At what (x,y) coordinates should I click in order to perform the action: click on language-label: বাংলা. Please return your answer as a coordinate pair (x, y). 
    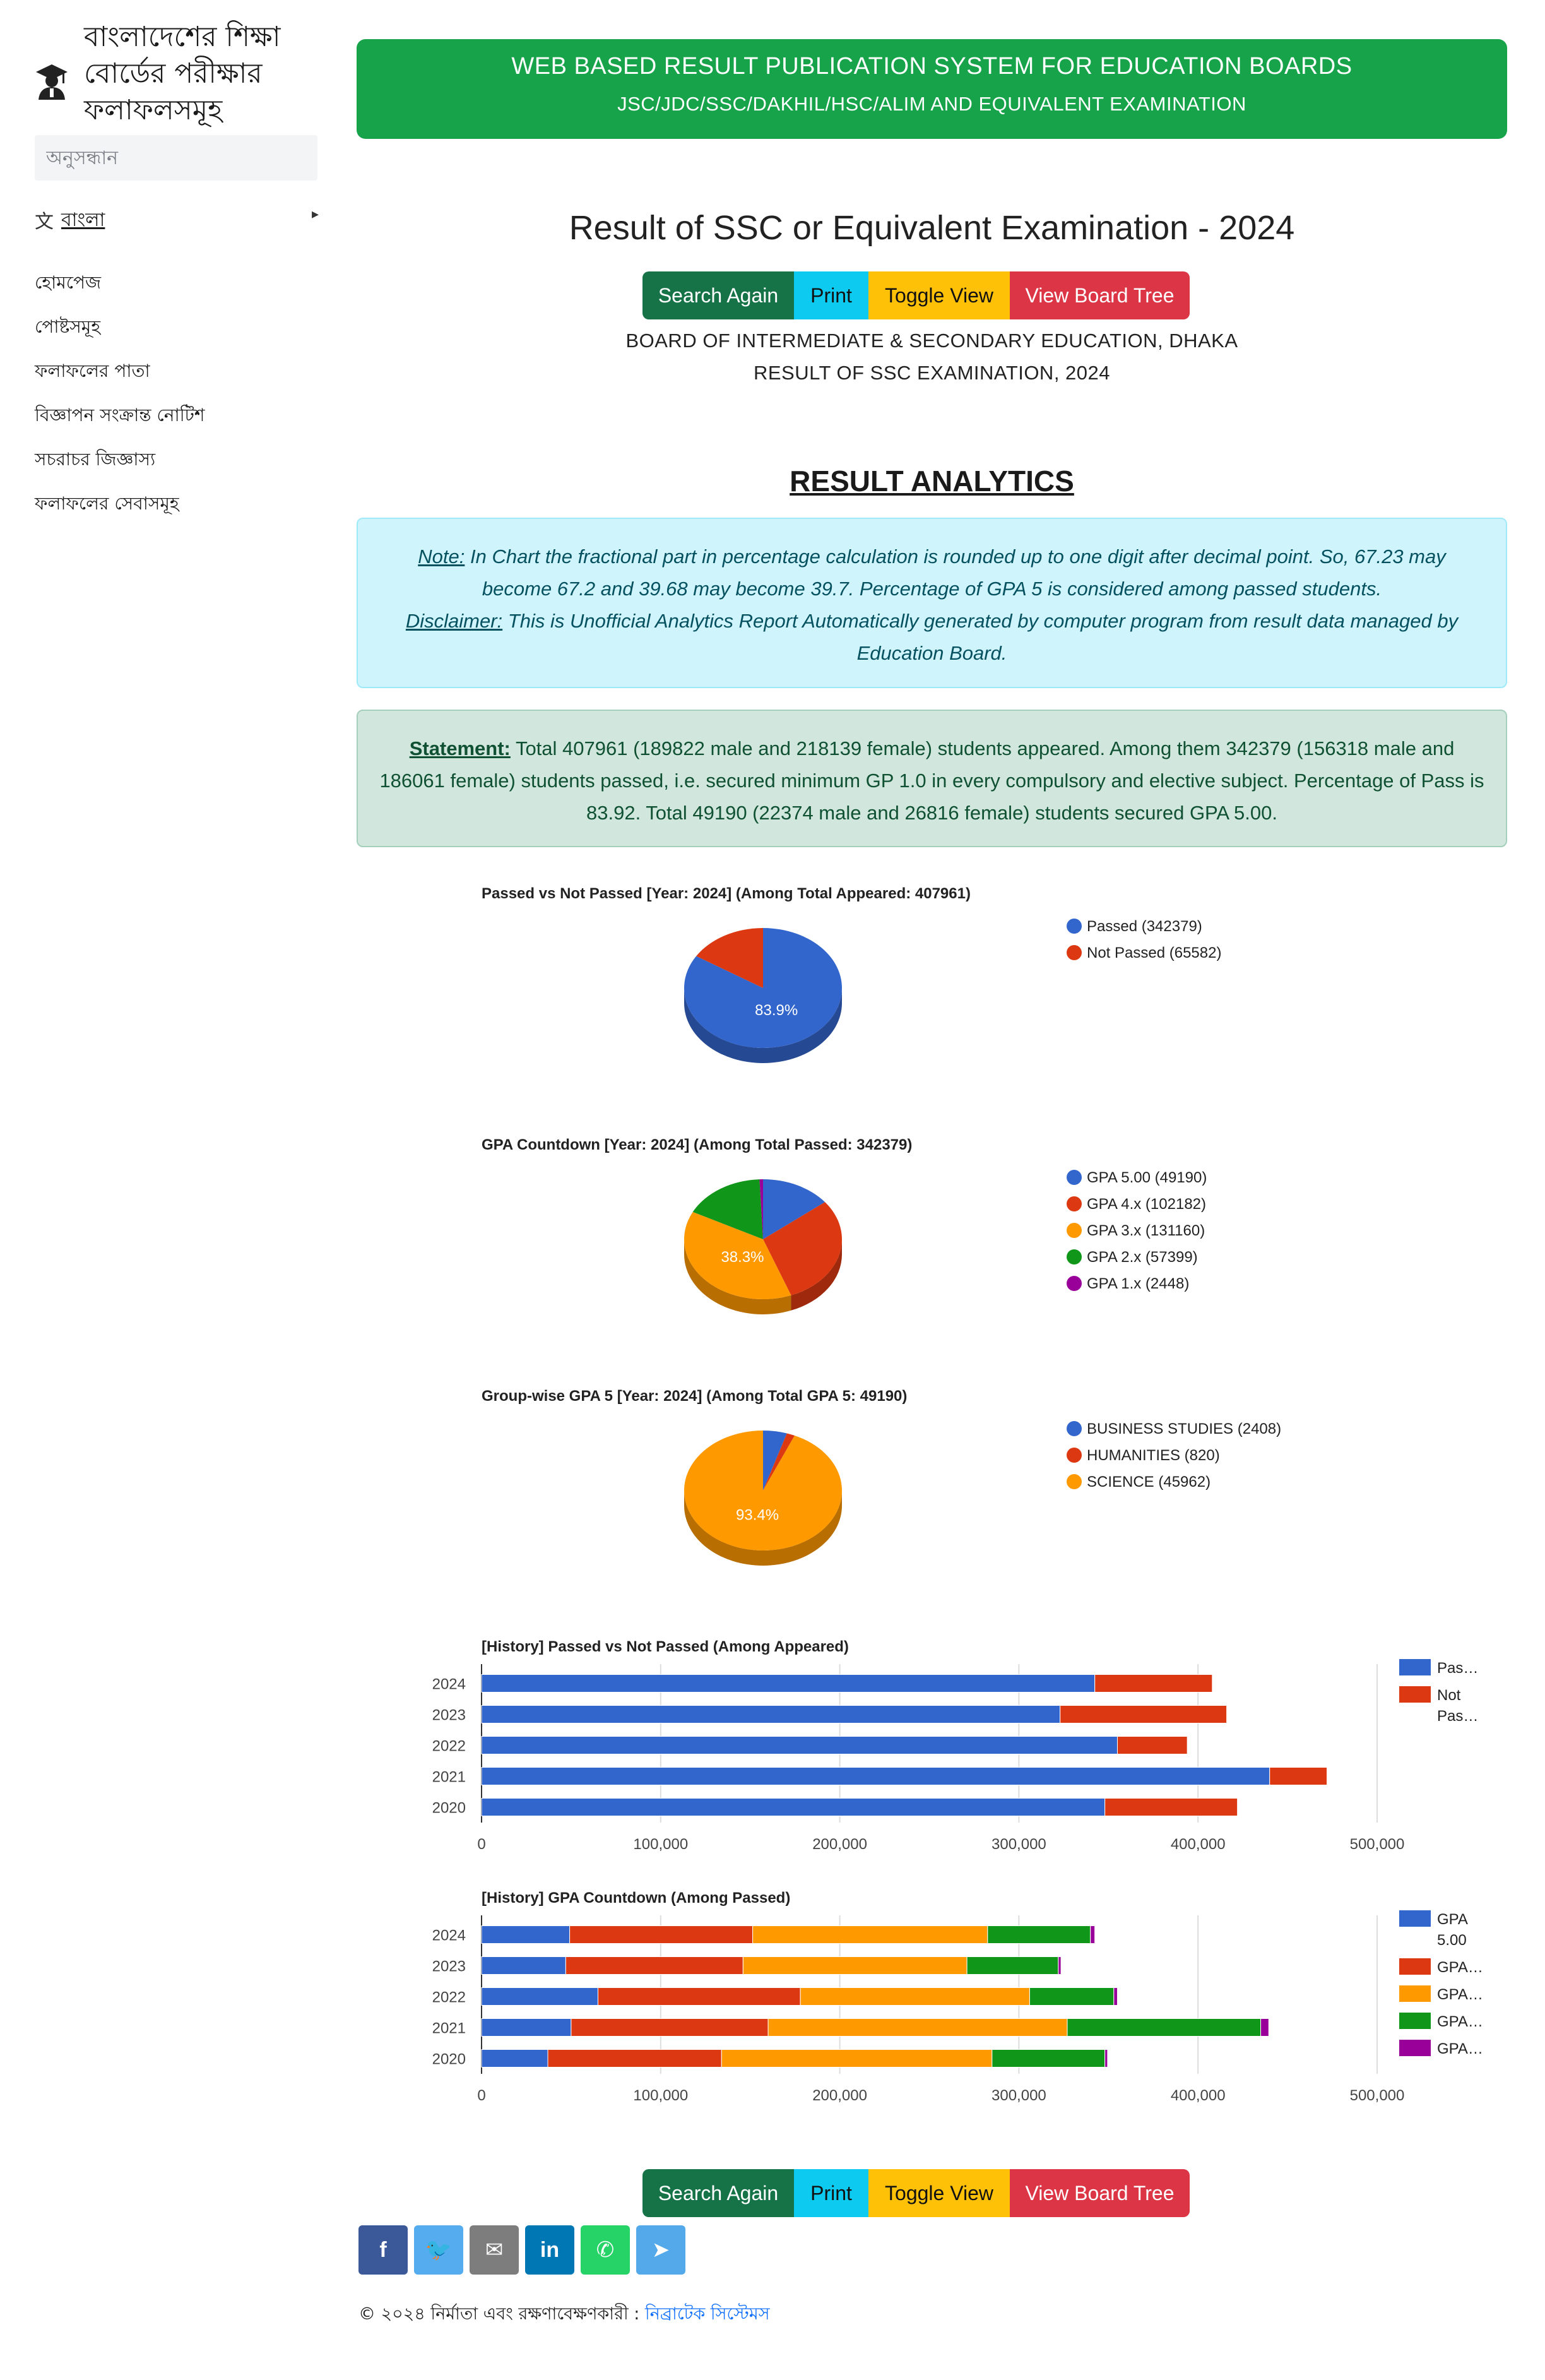
    Looking at the image, I should click on (83, 220).